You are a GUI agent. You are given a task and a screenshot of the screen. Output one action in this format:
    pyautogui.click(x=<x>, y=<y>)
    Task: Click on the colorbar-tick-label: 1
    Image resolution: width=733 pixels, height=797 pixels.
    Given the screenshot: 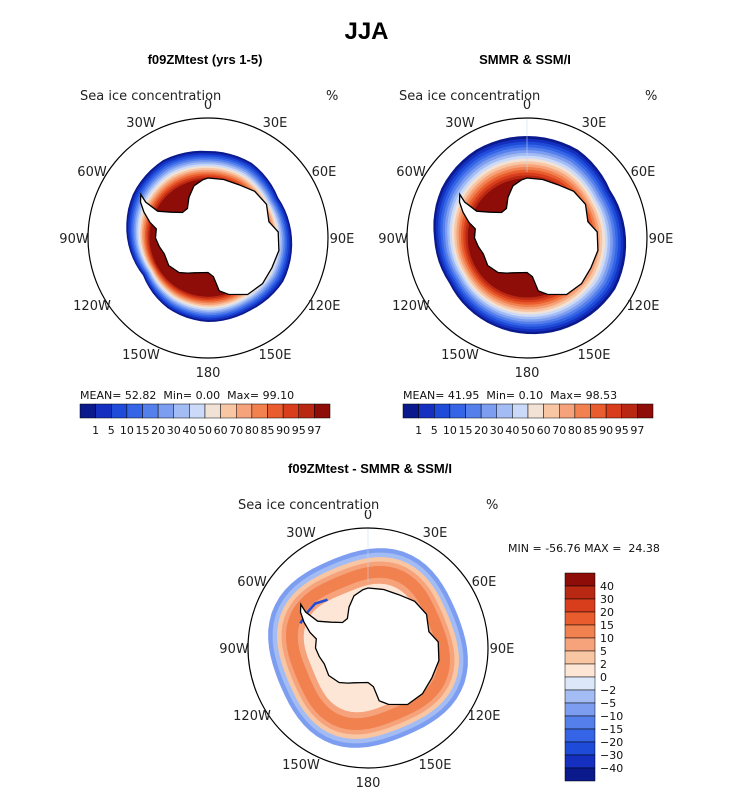 What is the action you would take?
    pyautogui.click(x=95, y=430)
    